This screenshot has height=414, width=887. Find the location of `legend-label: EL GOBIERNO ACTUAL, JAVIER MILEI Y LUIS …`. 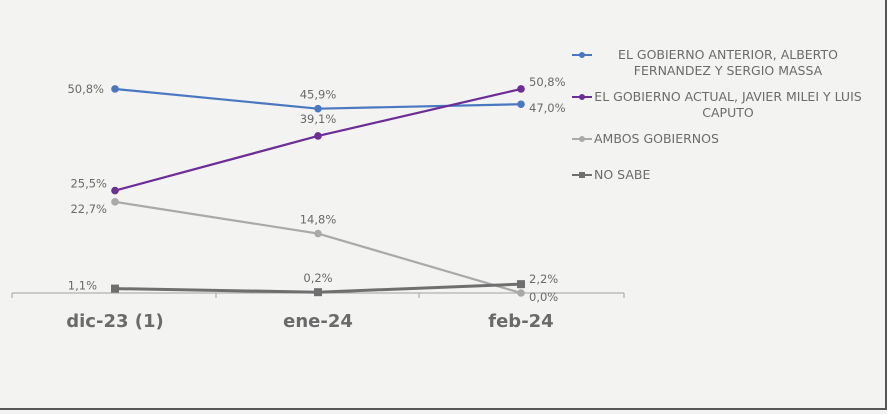

legend-label: EL GOBIERNO ACTUAL, JAVIER MILEI Y LUIS … is located at coordinates (728, 104).